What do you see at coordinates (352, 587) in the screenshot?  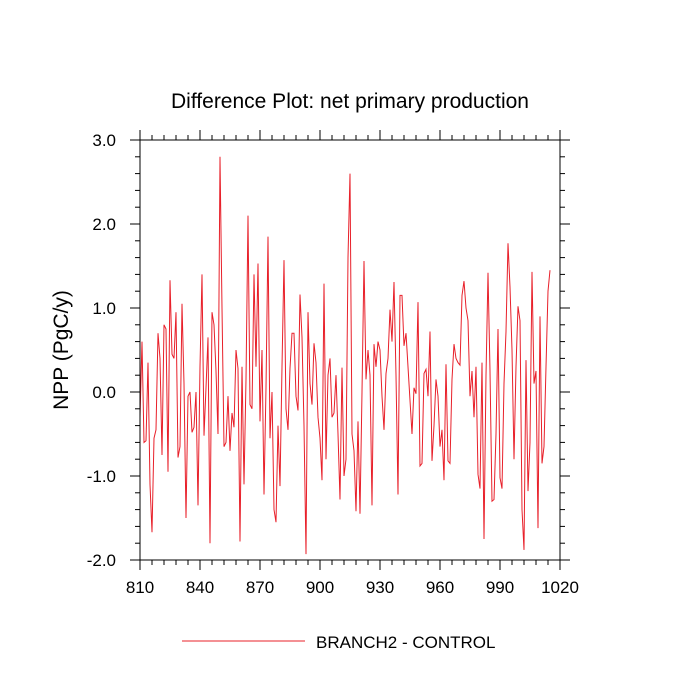 I see `x-axis-tick-labels: 810 840 870 900 930 960 990 1020` at bounding box center [352, 587].